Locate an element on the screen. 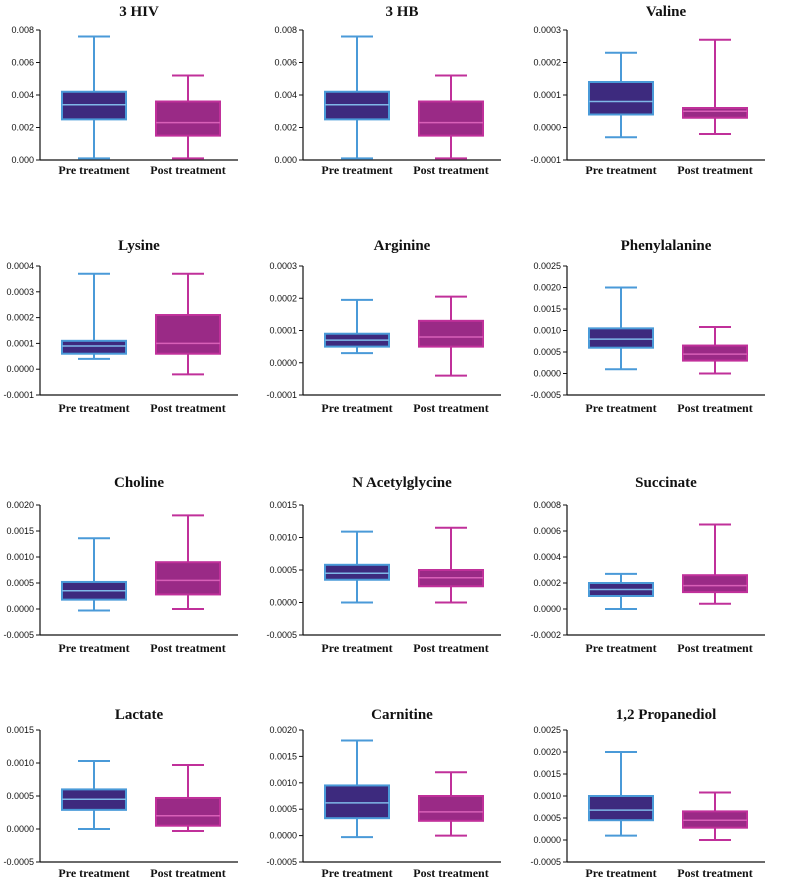 This screenshot has height=887, width=804. chart-title: Valine is located at coordinates (666, 12).